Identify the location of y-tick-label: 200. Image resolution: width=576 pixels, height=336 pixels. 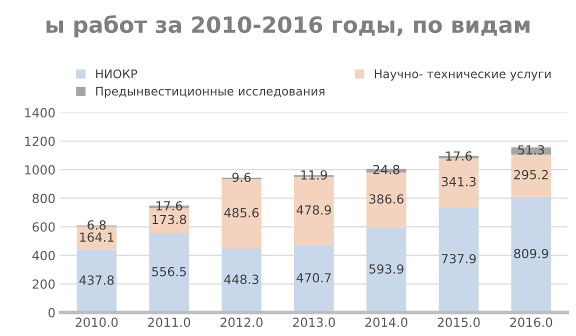
(43, 284).